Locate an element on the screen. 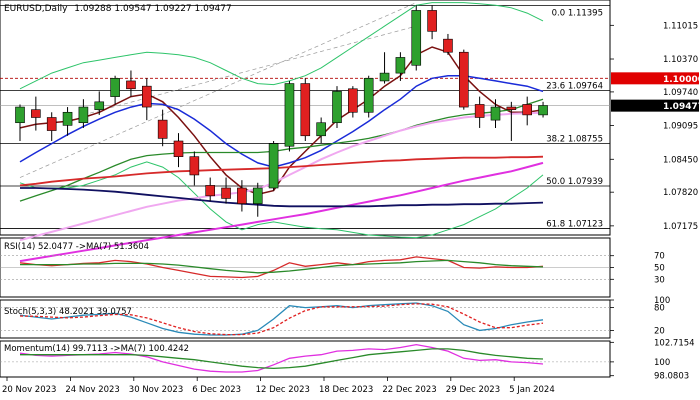 The width and height of the screenshot is (700, 400). y-tick-label: 1.09740 is located at coordinates (680, 93).